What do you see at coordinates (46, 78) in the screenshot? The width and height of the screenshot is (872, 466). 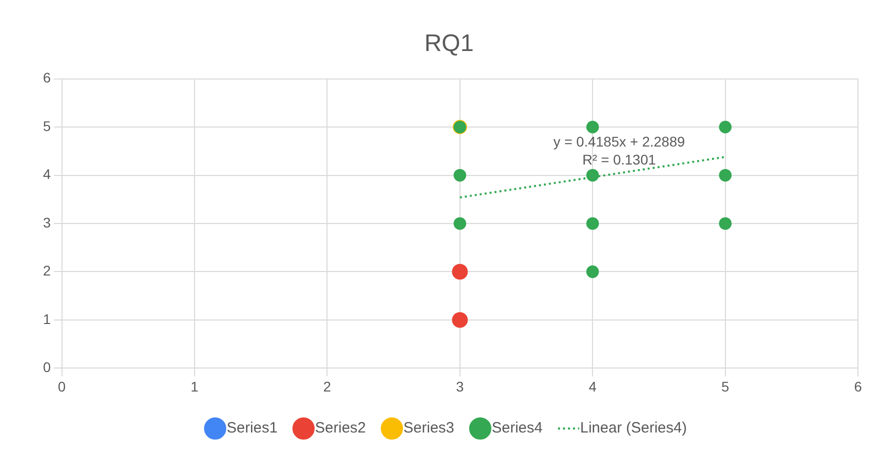 I see `y-tick-label: 6` at bounding box center [46, 78].